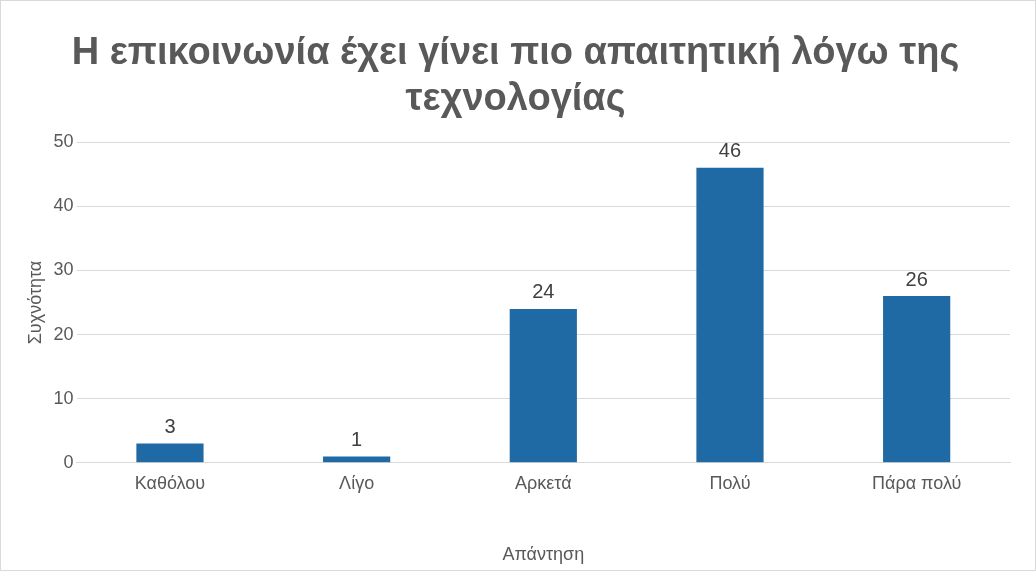 The width and height of the screenshot is (1036, 571). Describe the element at coordinates (515, 74) in the screenshot. I see `chart-title: Η επικοινωνία έχει γίνει πιο απαιτητική λόγω της τεχνολογίας` at that location.